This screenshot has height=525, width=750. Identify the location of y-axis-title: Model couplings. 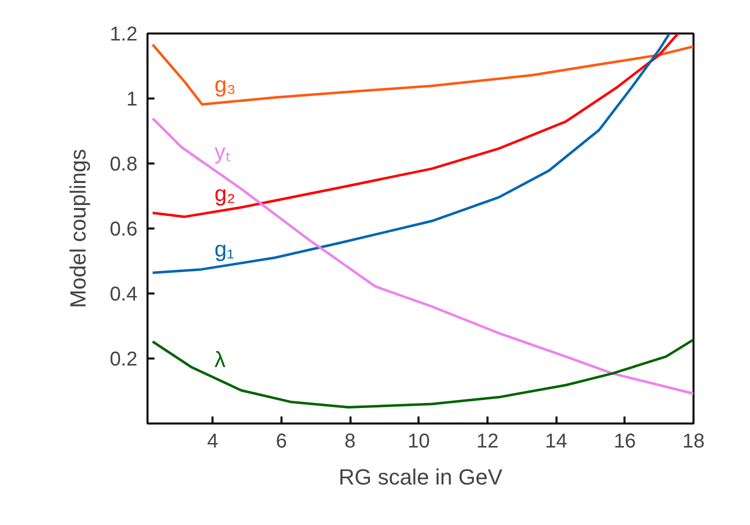
(78, 228).